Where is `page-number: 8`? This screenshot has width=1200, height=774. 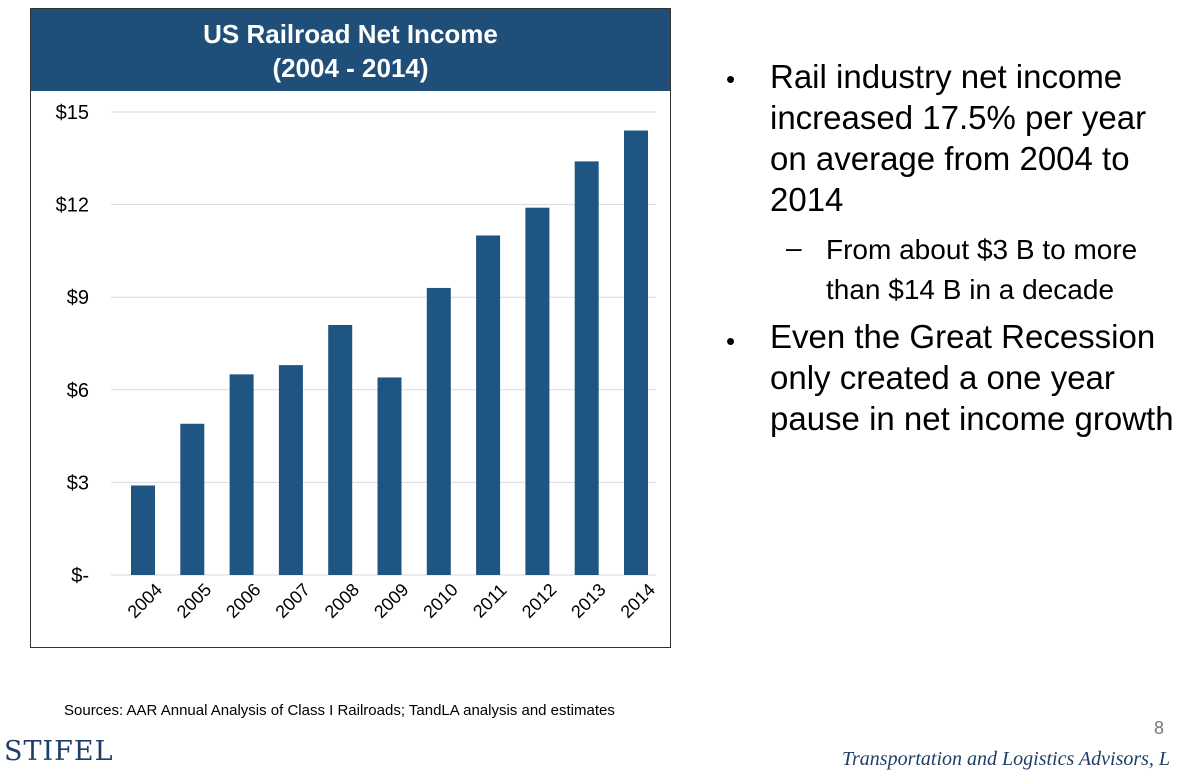
page-number: 8 is located at coordinates (1159, 728).